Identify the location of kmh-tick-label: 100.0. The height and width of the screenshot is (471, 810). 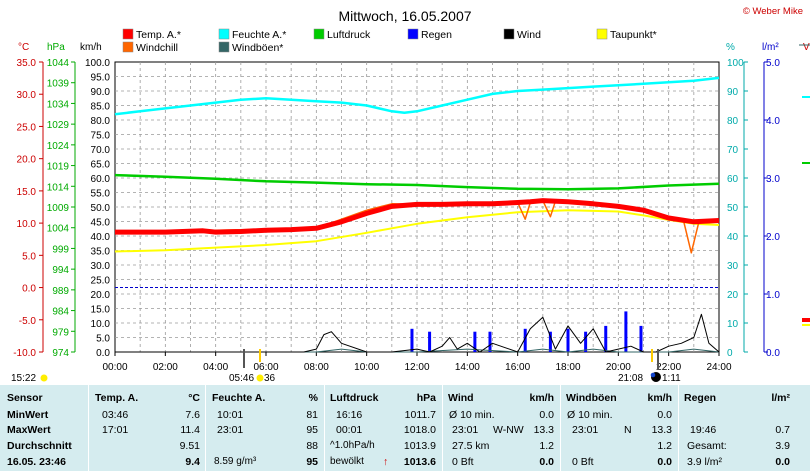
(97, 63).